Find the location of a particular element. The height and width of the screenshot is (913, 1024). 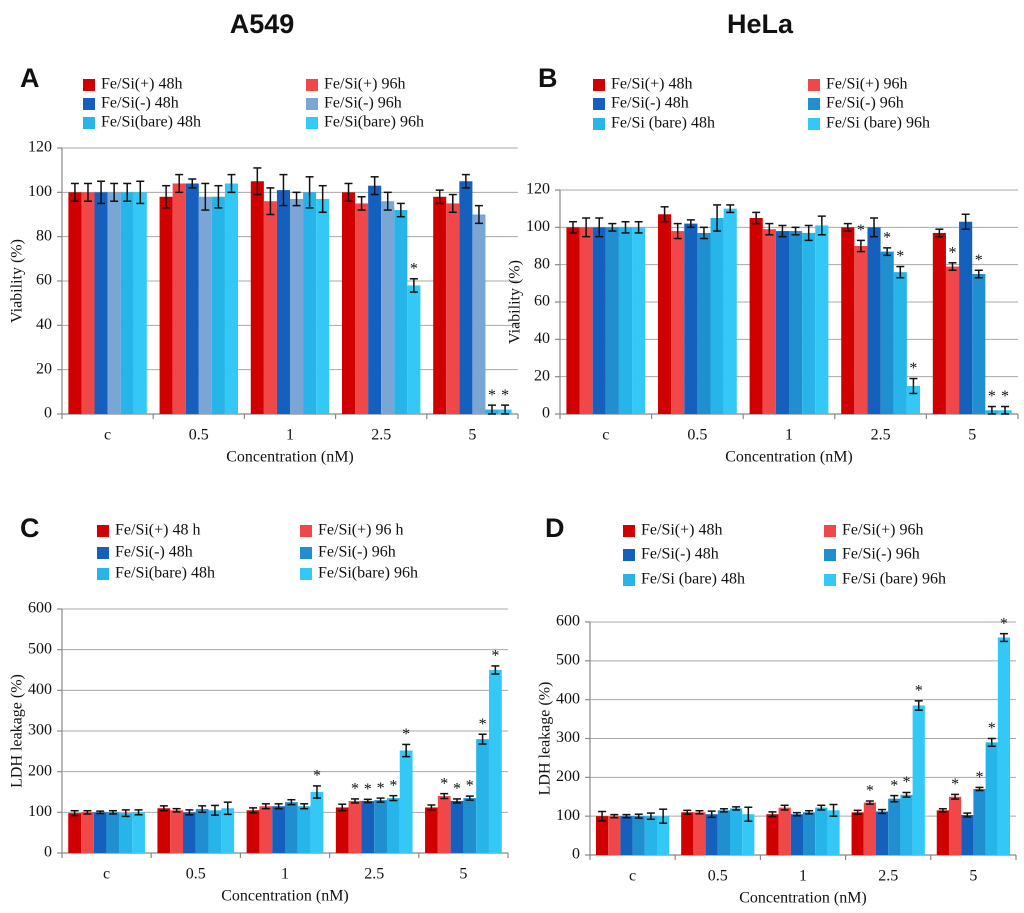

y-tick-label: 300 is located at coordinates (40, 730).